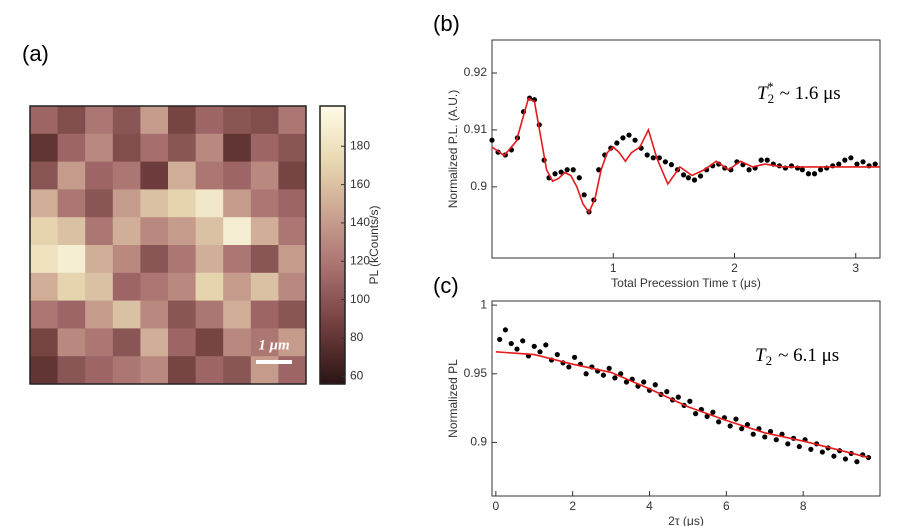 This screenshot has height=526, width=913. Describe the element at coordinates (649, 506) in the screenshot. I see `x-tick-label: 4` at that location.